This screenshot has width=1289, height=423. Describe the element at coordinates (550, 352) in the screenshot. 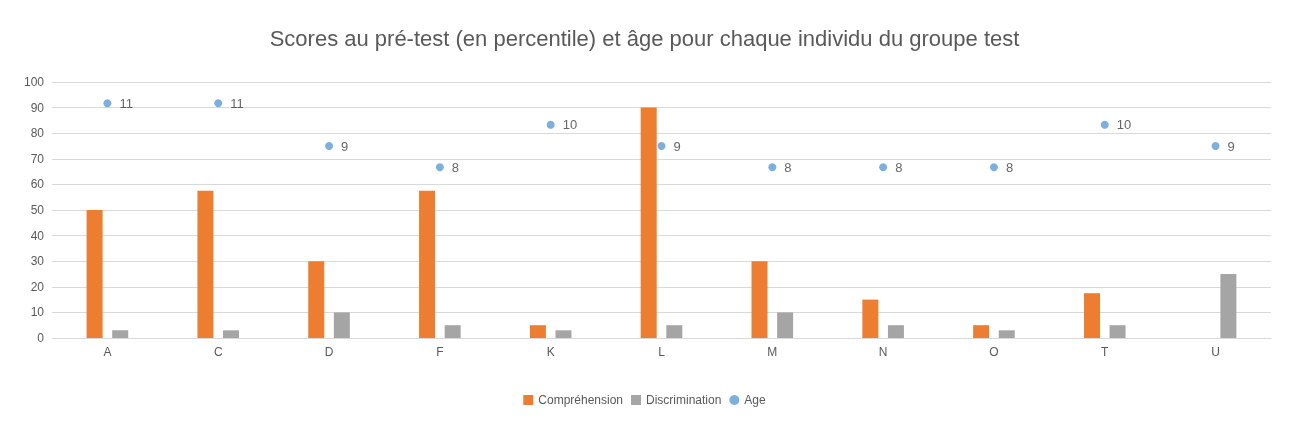

I see `x-tick-label: K` at that location.